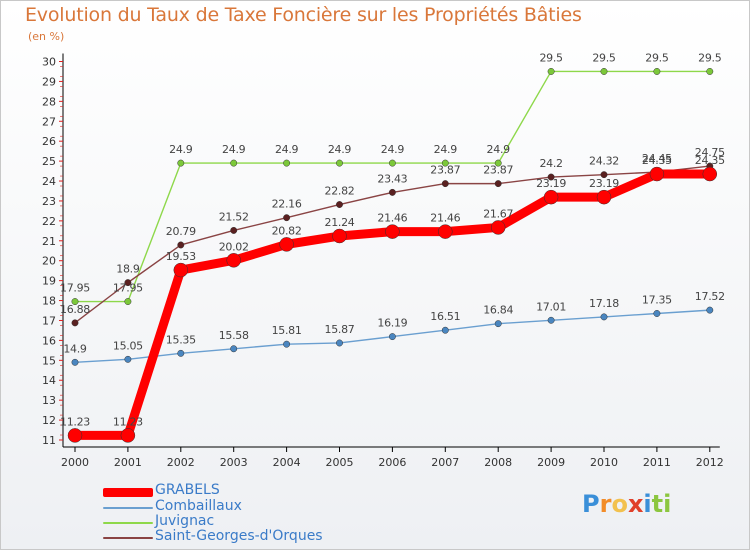  I want to click on legend-swatch-grabels, so click(128, 492).